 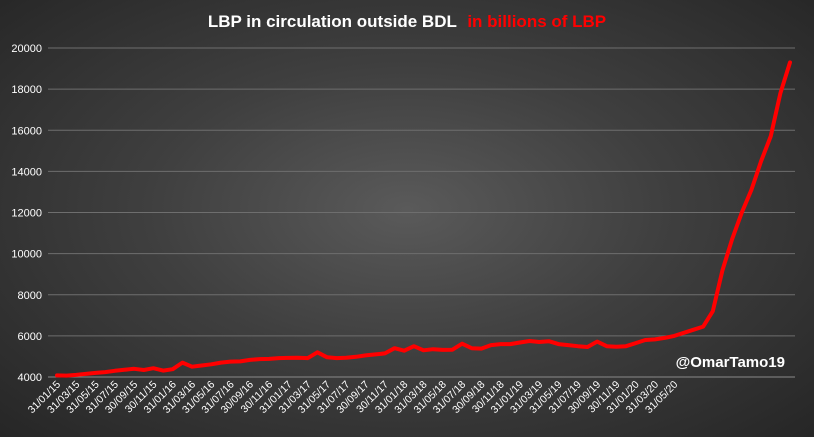 I want to click on y-tick-label: 20000, so click(x=26, y=49).